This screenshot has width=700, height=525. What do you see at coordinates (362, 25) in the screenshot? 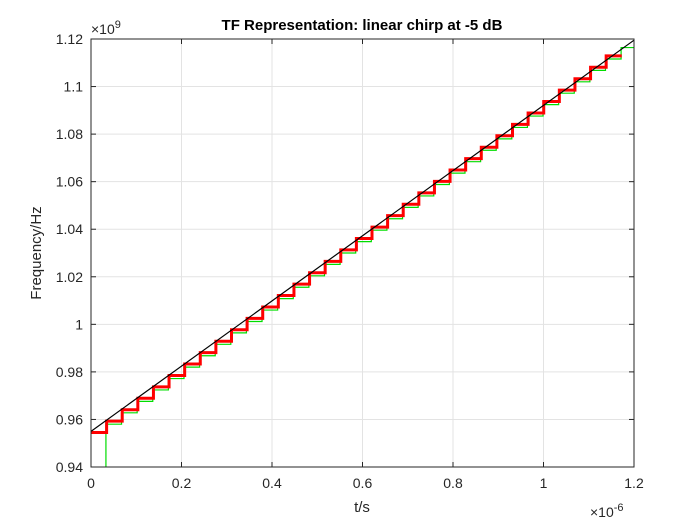
I see `chart-title: TF Representation: linear chirp at -5 dB` at bounding box center [362, 25].